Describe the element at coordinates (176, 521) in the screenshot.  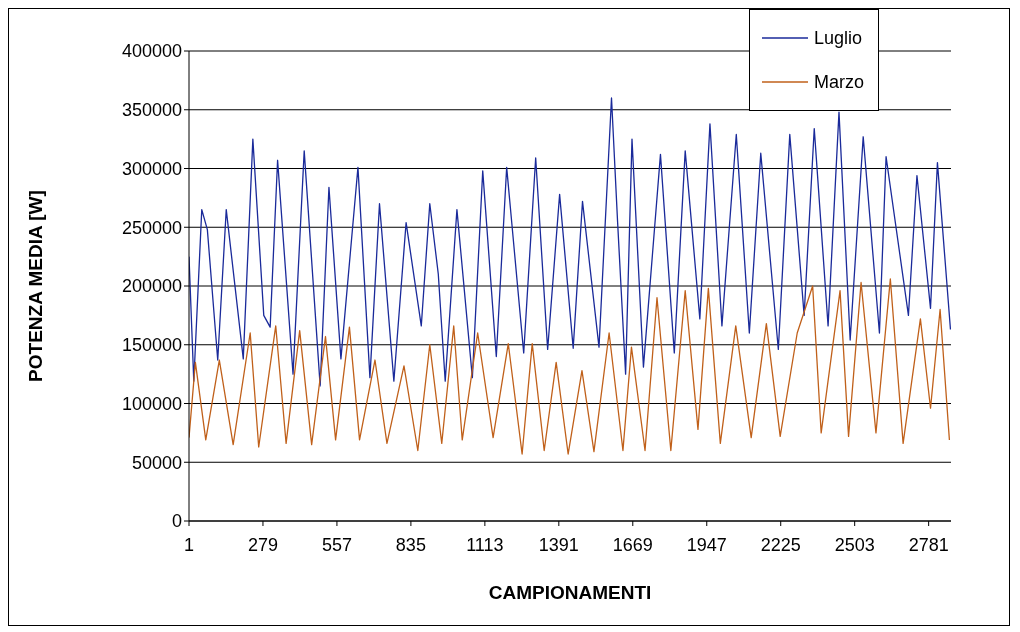
I see `y-tick-label: 0` at that location.